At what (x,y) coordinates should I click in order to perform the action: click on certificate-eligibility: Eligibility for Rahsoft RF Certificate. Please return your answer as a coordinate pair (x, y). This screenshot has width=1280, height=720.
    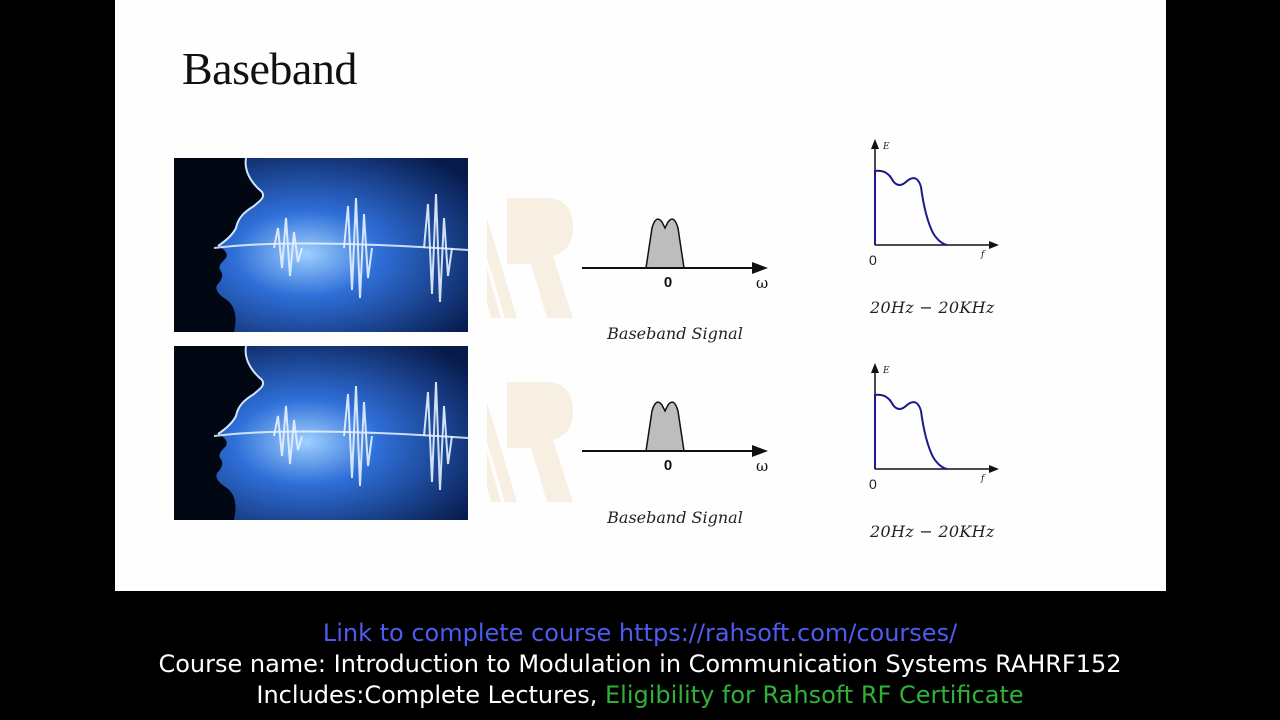
    Looking at the image, I should click on (814, 695).